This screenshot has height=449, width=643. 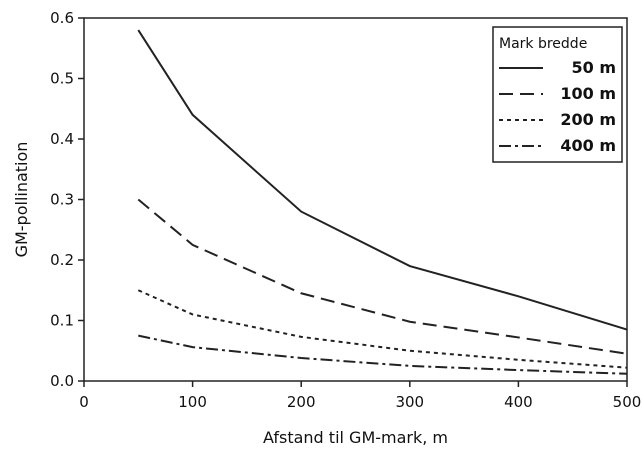 I want to click on legend-title: Mark bredde, so click(x=543, y=44).